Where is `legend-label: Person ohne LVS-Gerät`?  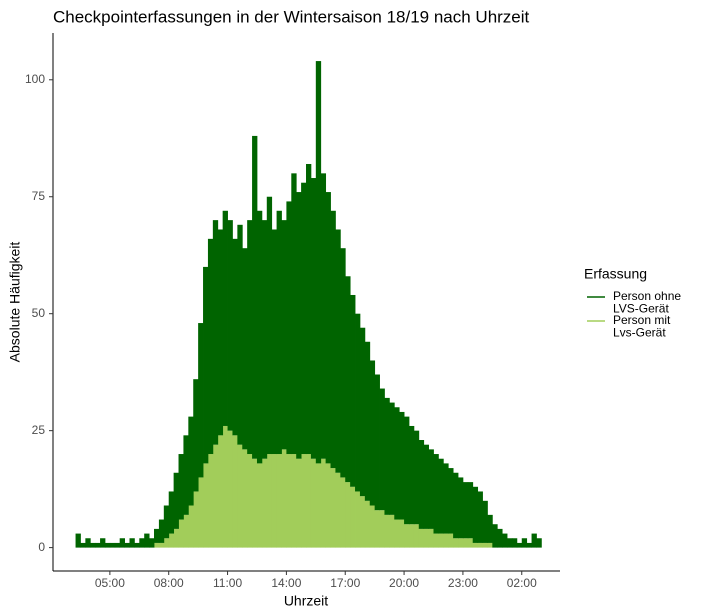
legend-label: Person ohne LVS-Gerät is located at coordinates (647, 302).